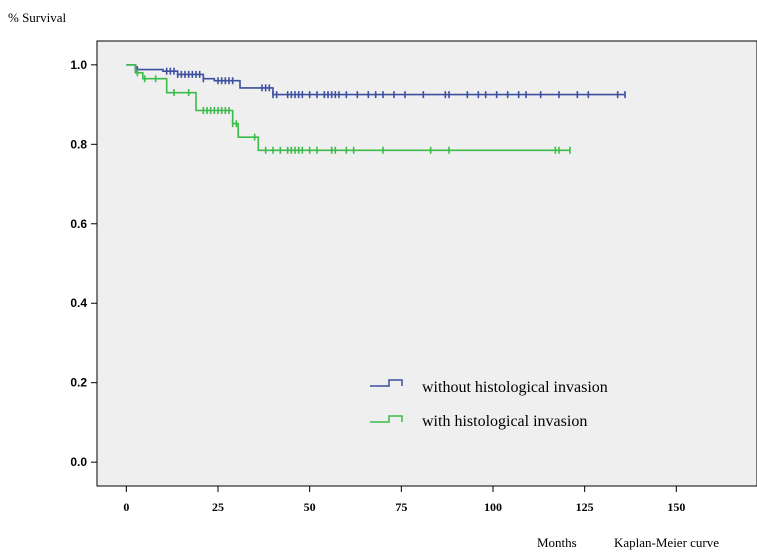  Describe the element at coordinates (218, 507) in the screenshot. I see `x-tick-label: 25` at that location.